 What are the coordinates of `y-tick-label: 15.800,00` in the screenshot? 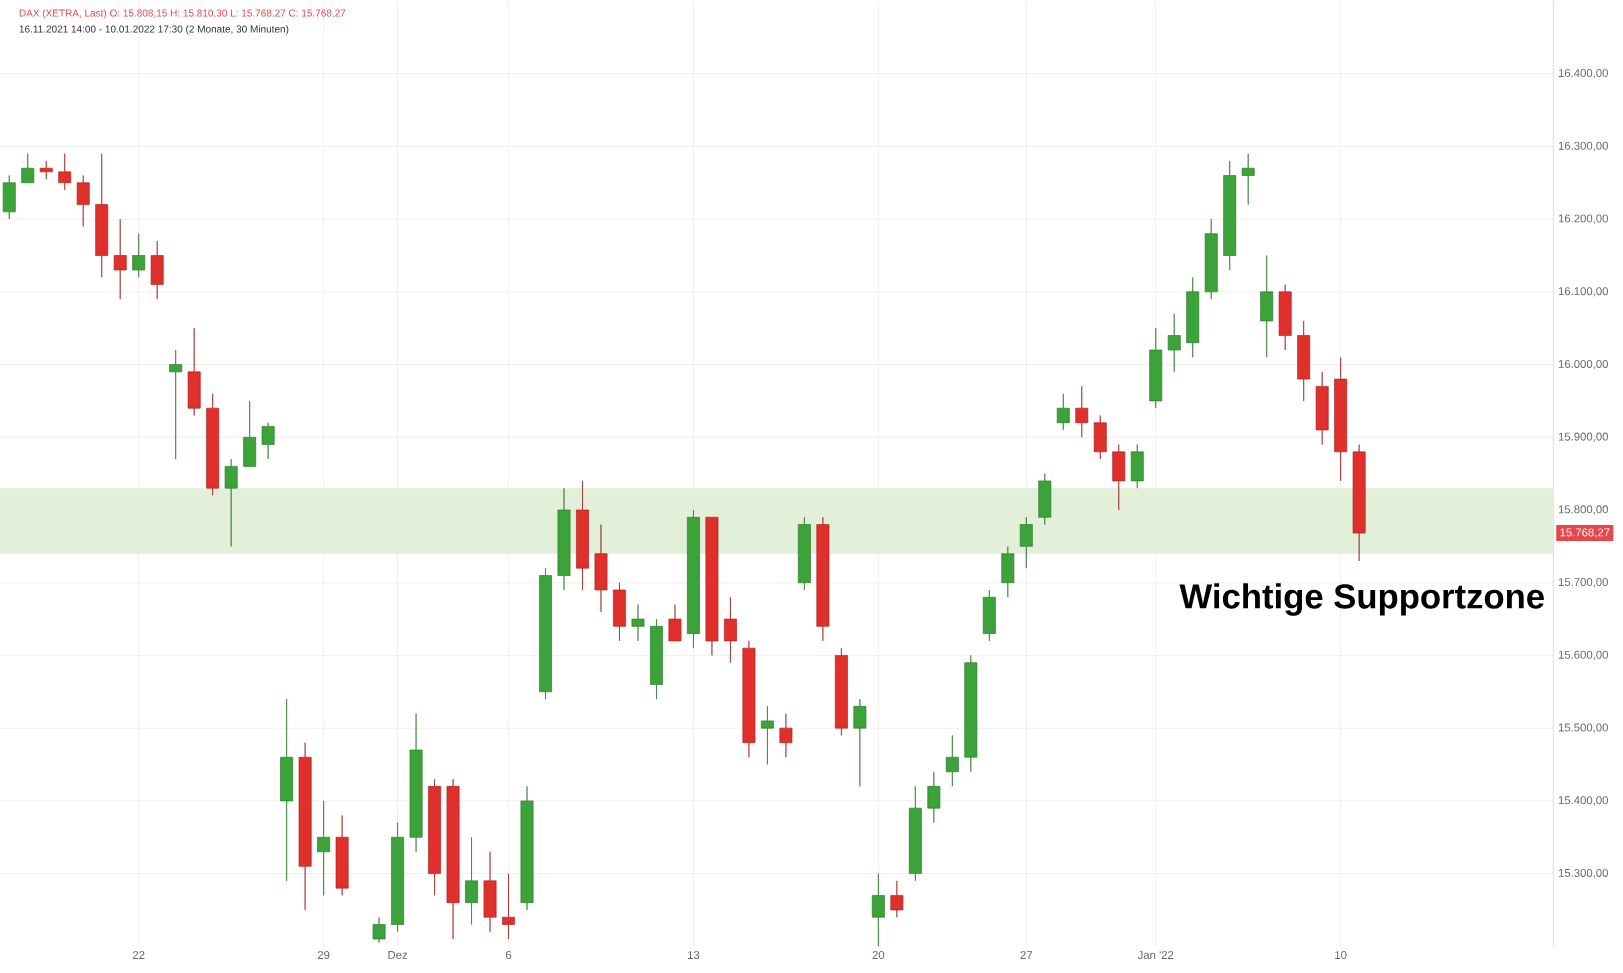 It's located at (1583, 510).